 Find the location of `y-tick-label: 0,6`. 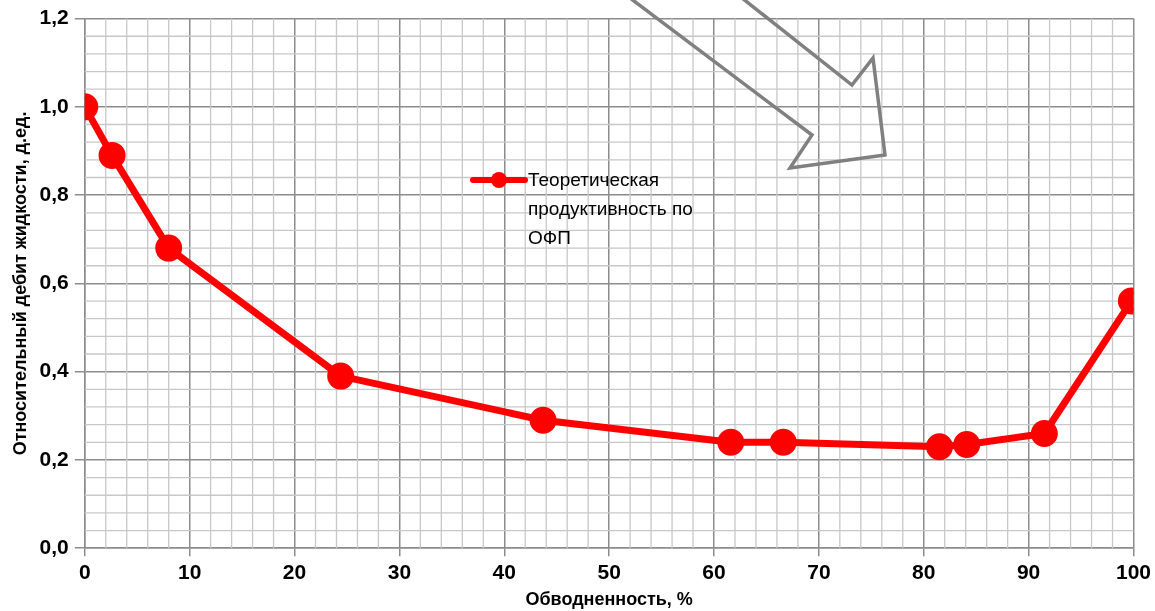

y-tick-label: 0,6 is located at coordinates (54, 282).